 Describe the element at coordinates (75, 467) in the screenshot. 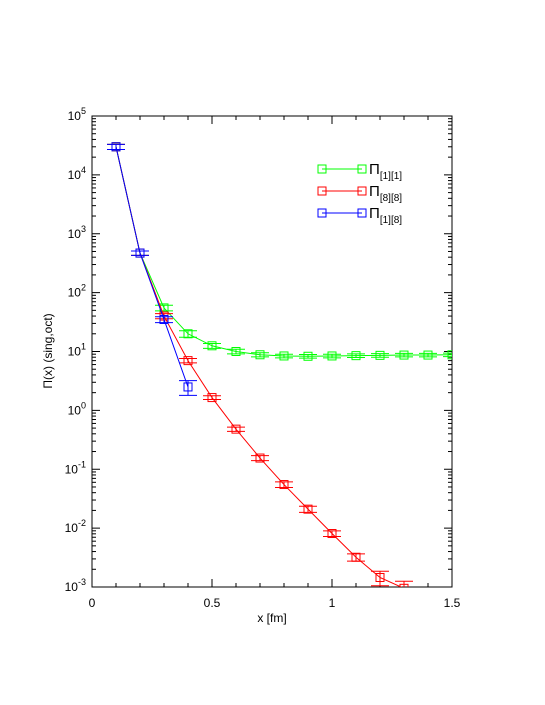

I see `y-tick-label: 10⁻¹` at that location.